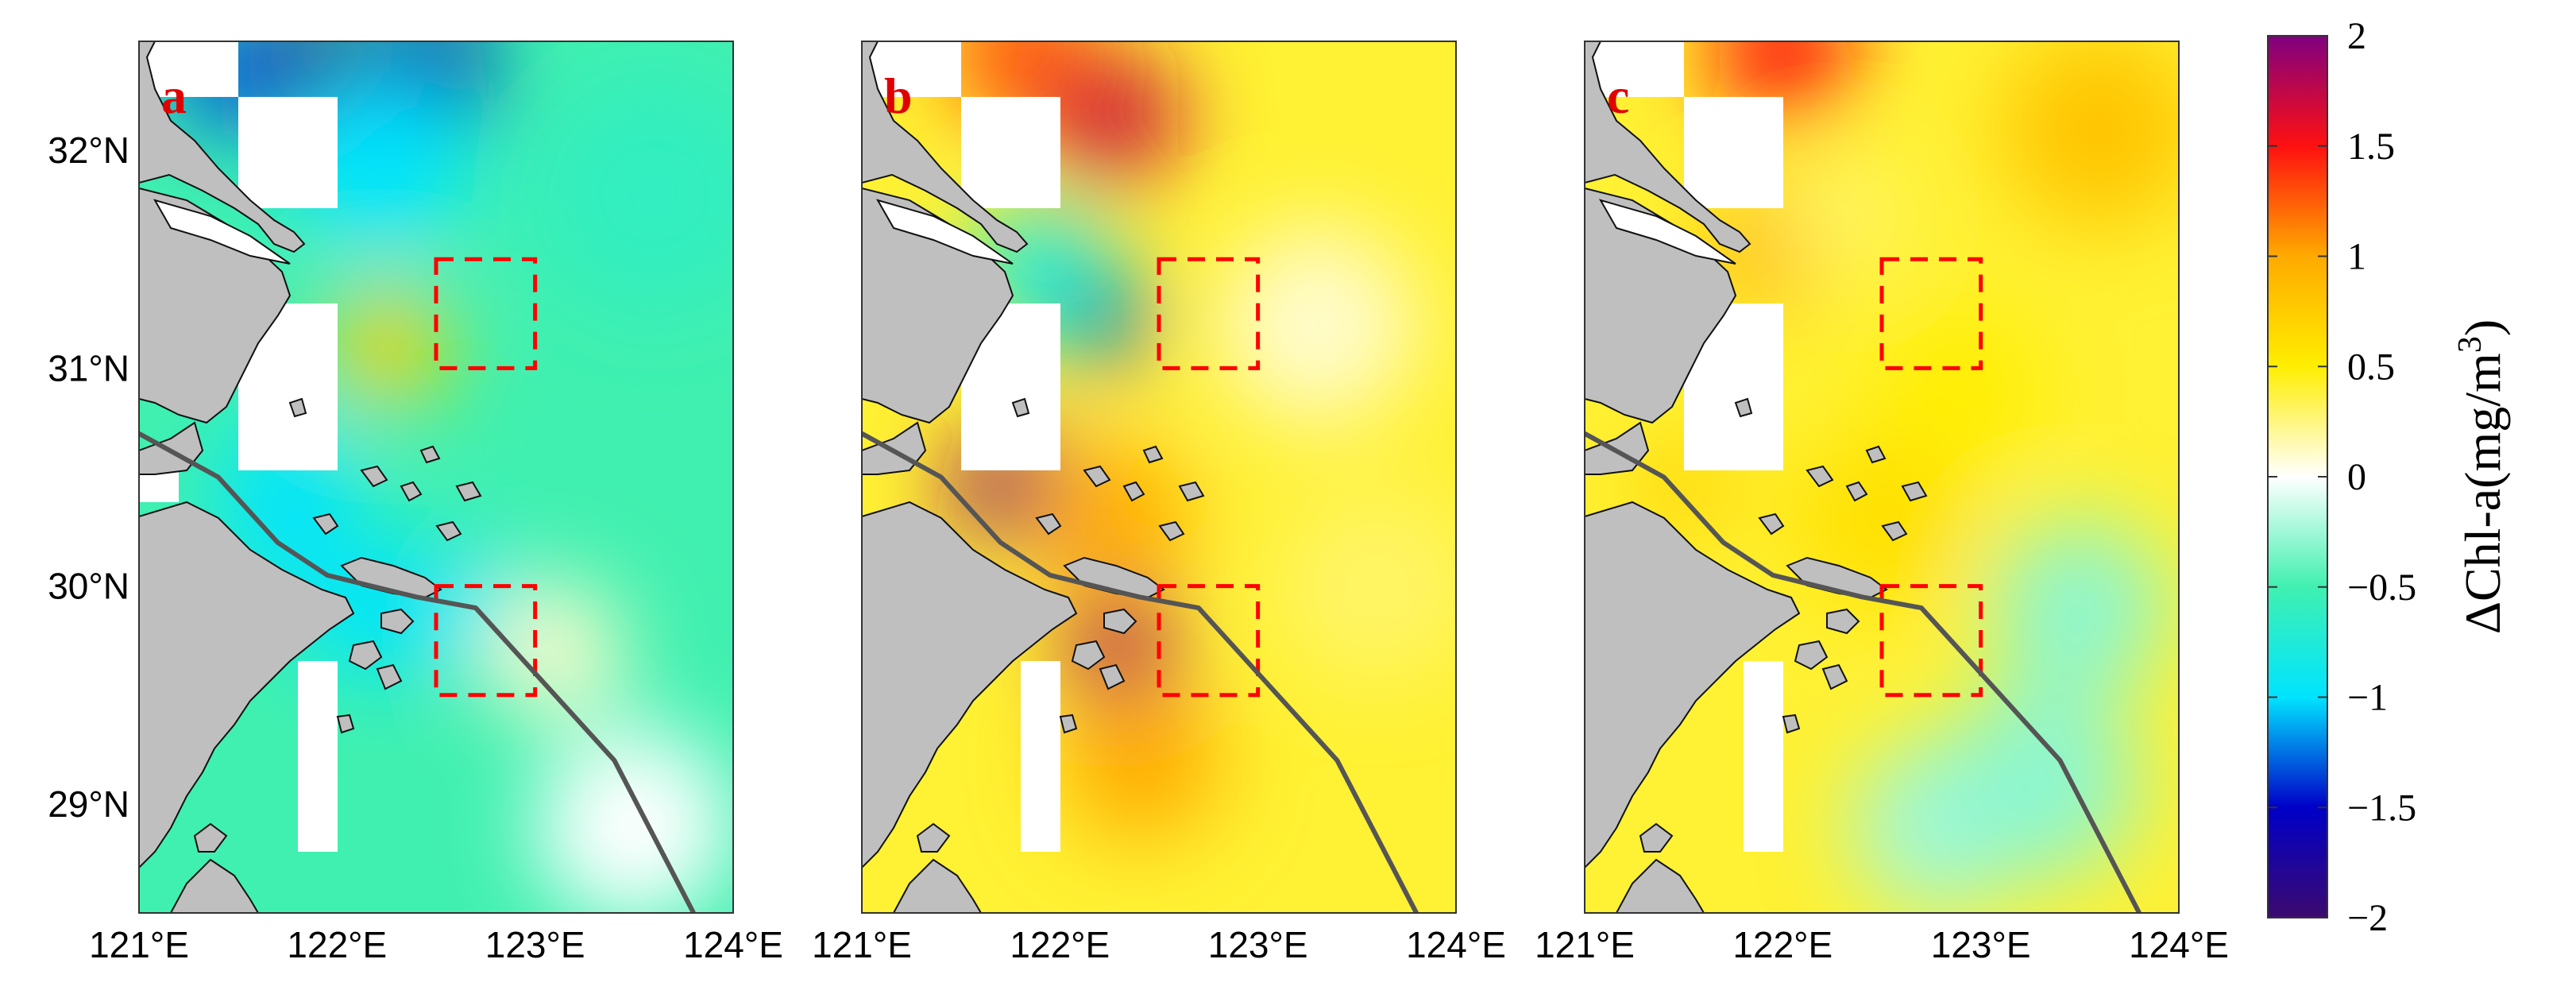  I want to click on colorbar-title-close: ), so click(2482, 327).